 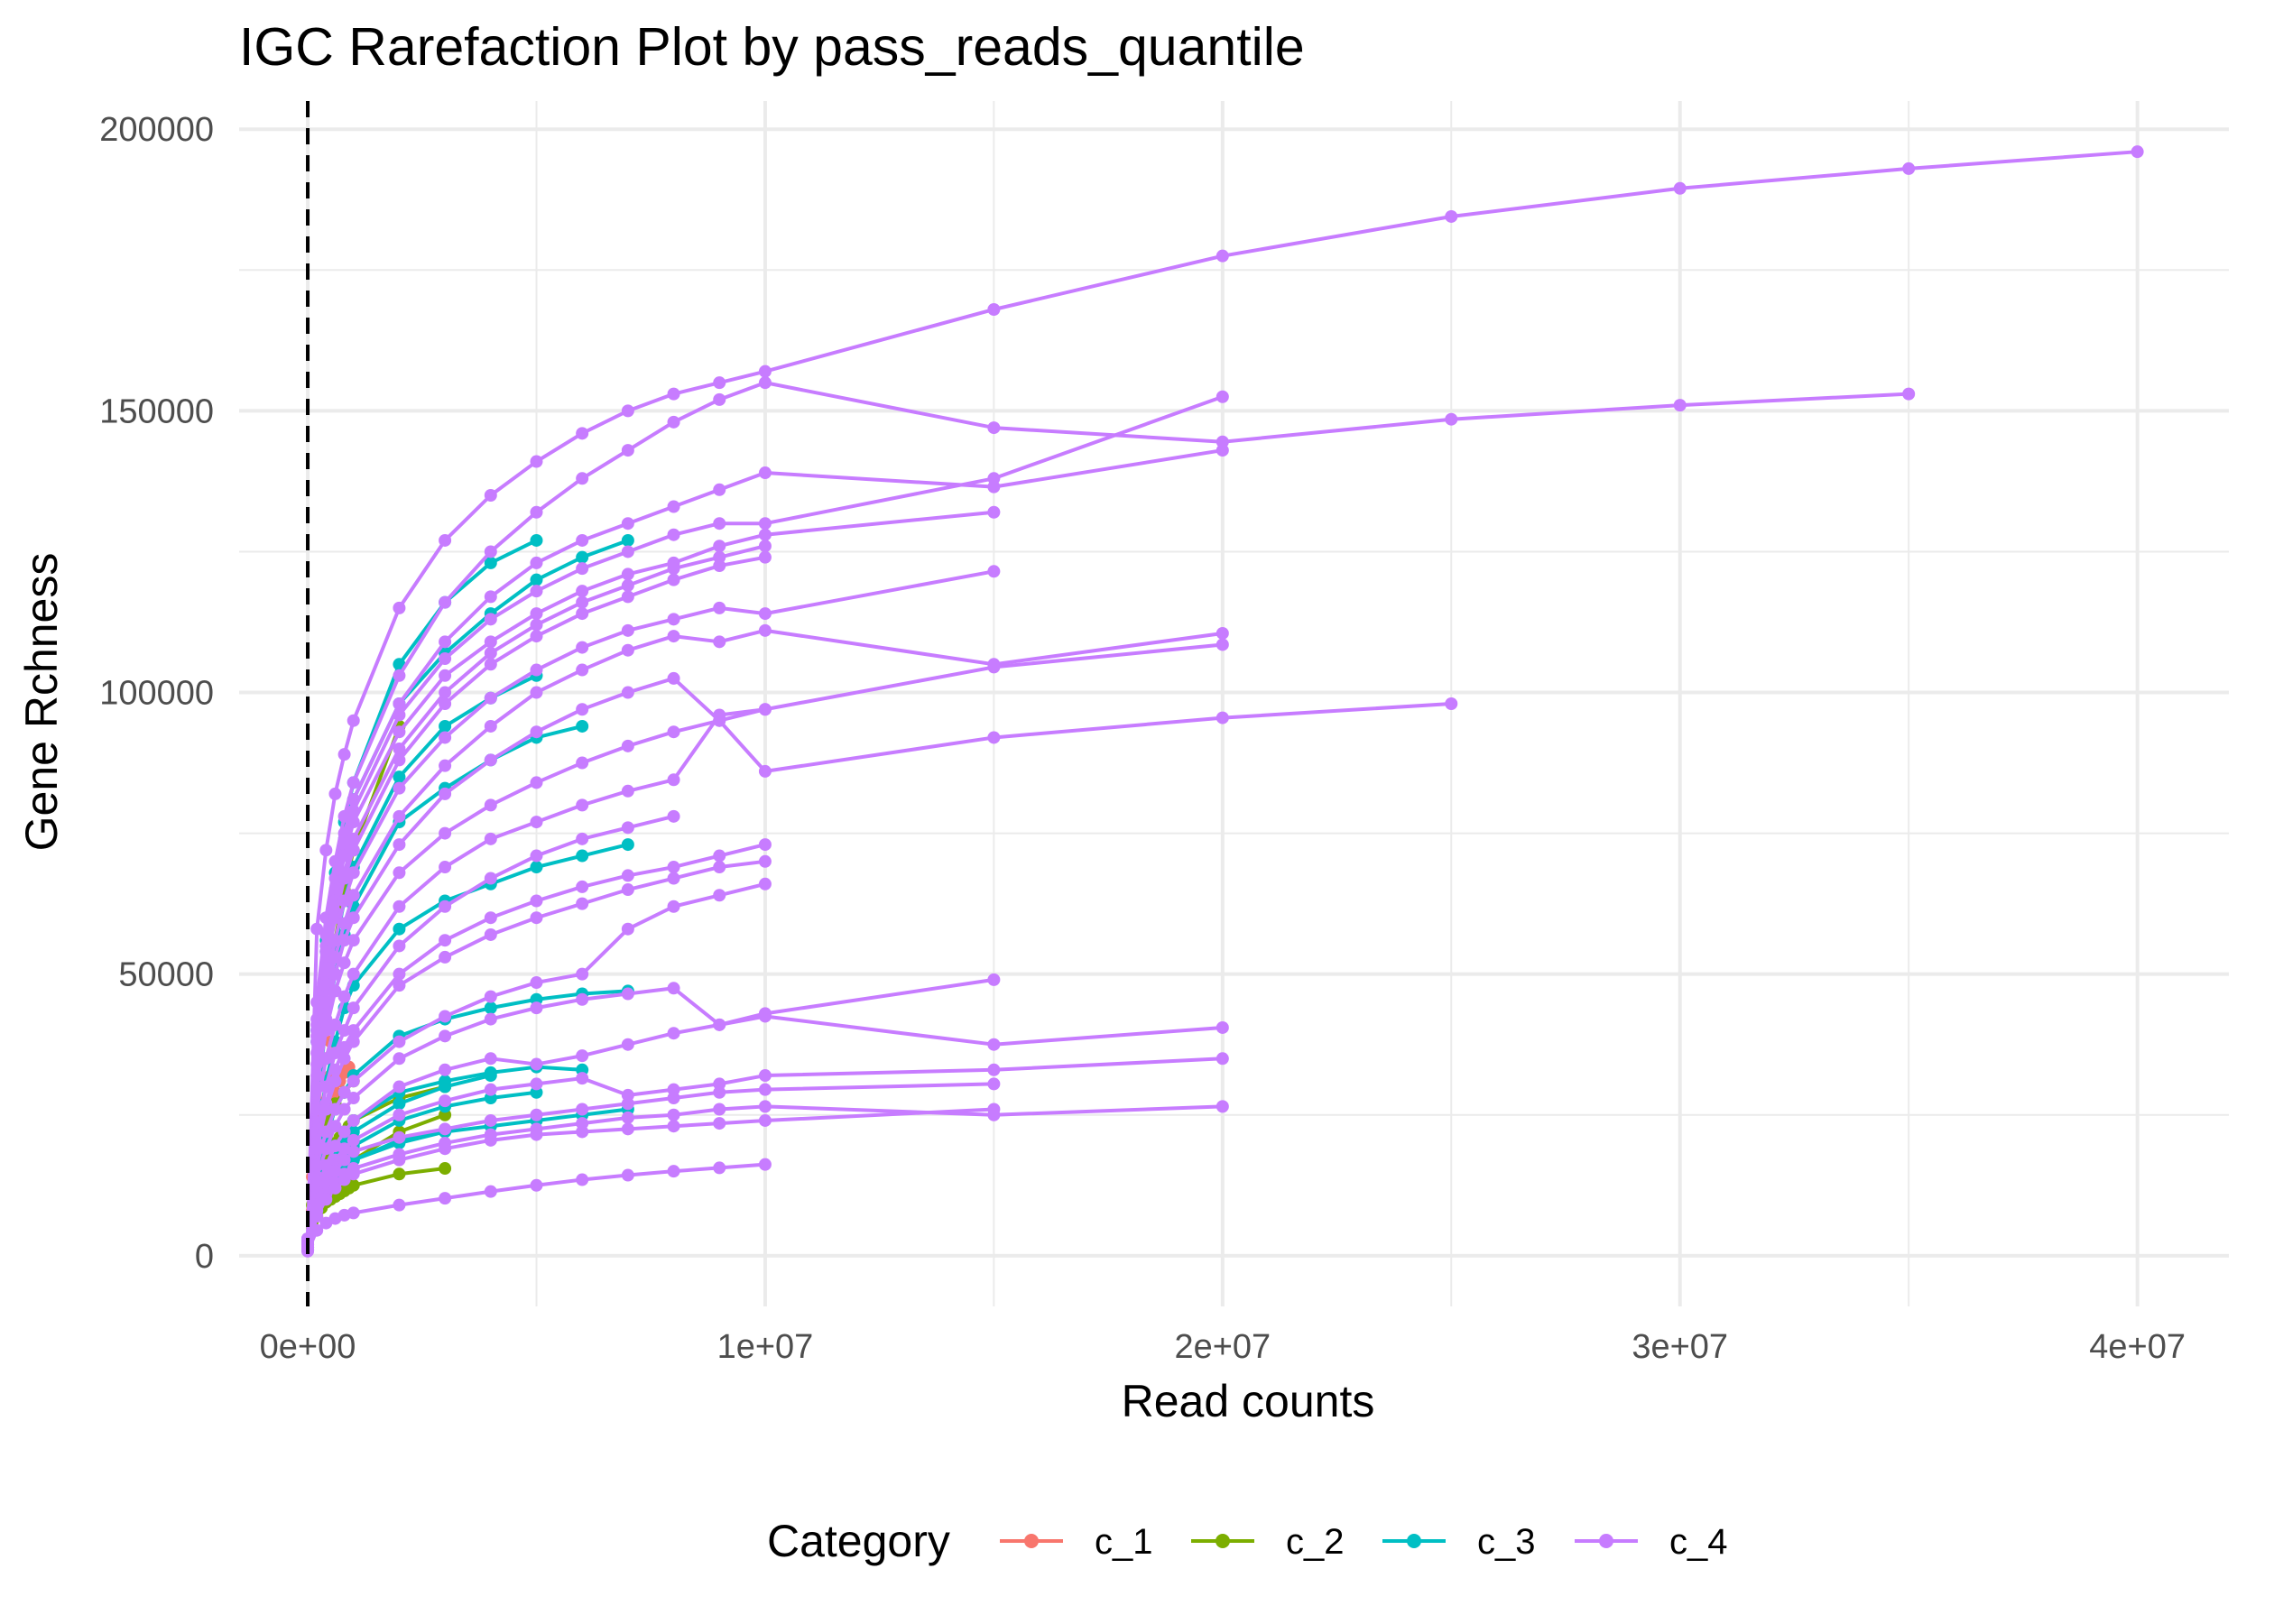 I want to click on x-axis-title: Read counts, so click(x=1249, y=1401).